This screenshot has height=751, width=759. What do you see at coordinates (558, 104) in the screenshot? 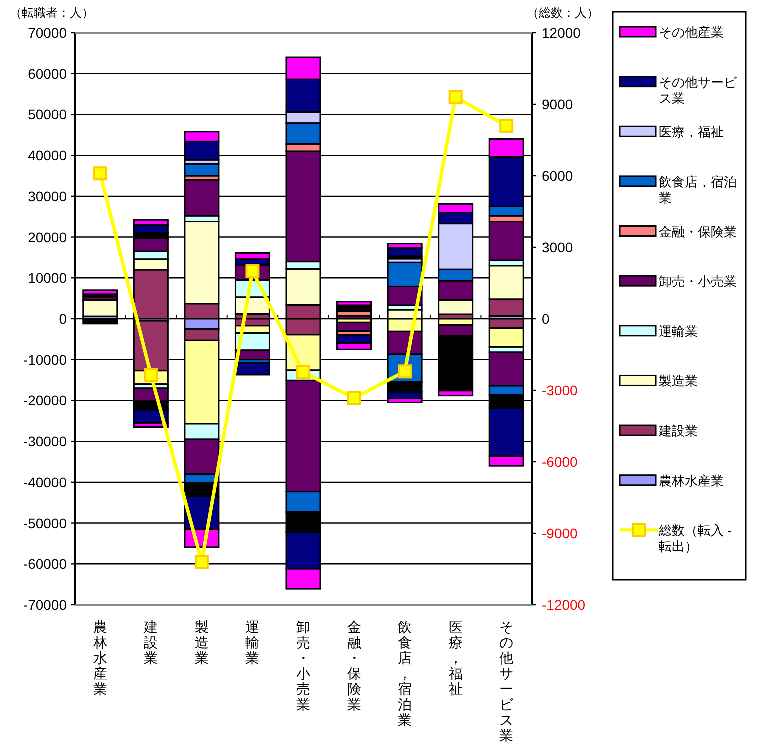
I see `y2-tick-label: 9000` at bounding box center [558, 104].